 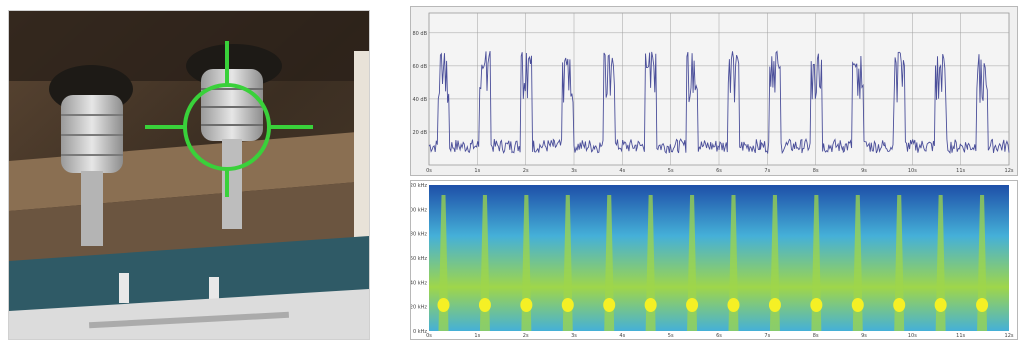 What do you see at coordinates (419, 283) in the screenshot?
I see `spec-ytick: 40 kHz` at bounding box center [419, 283].